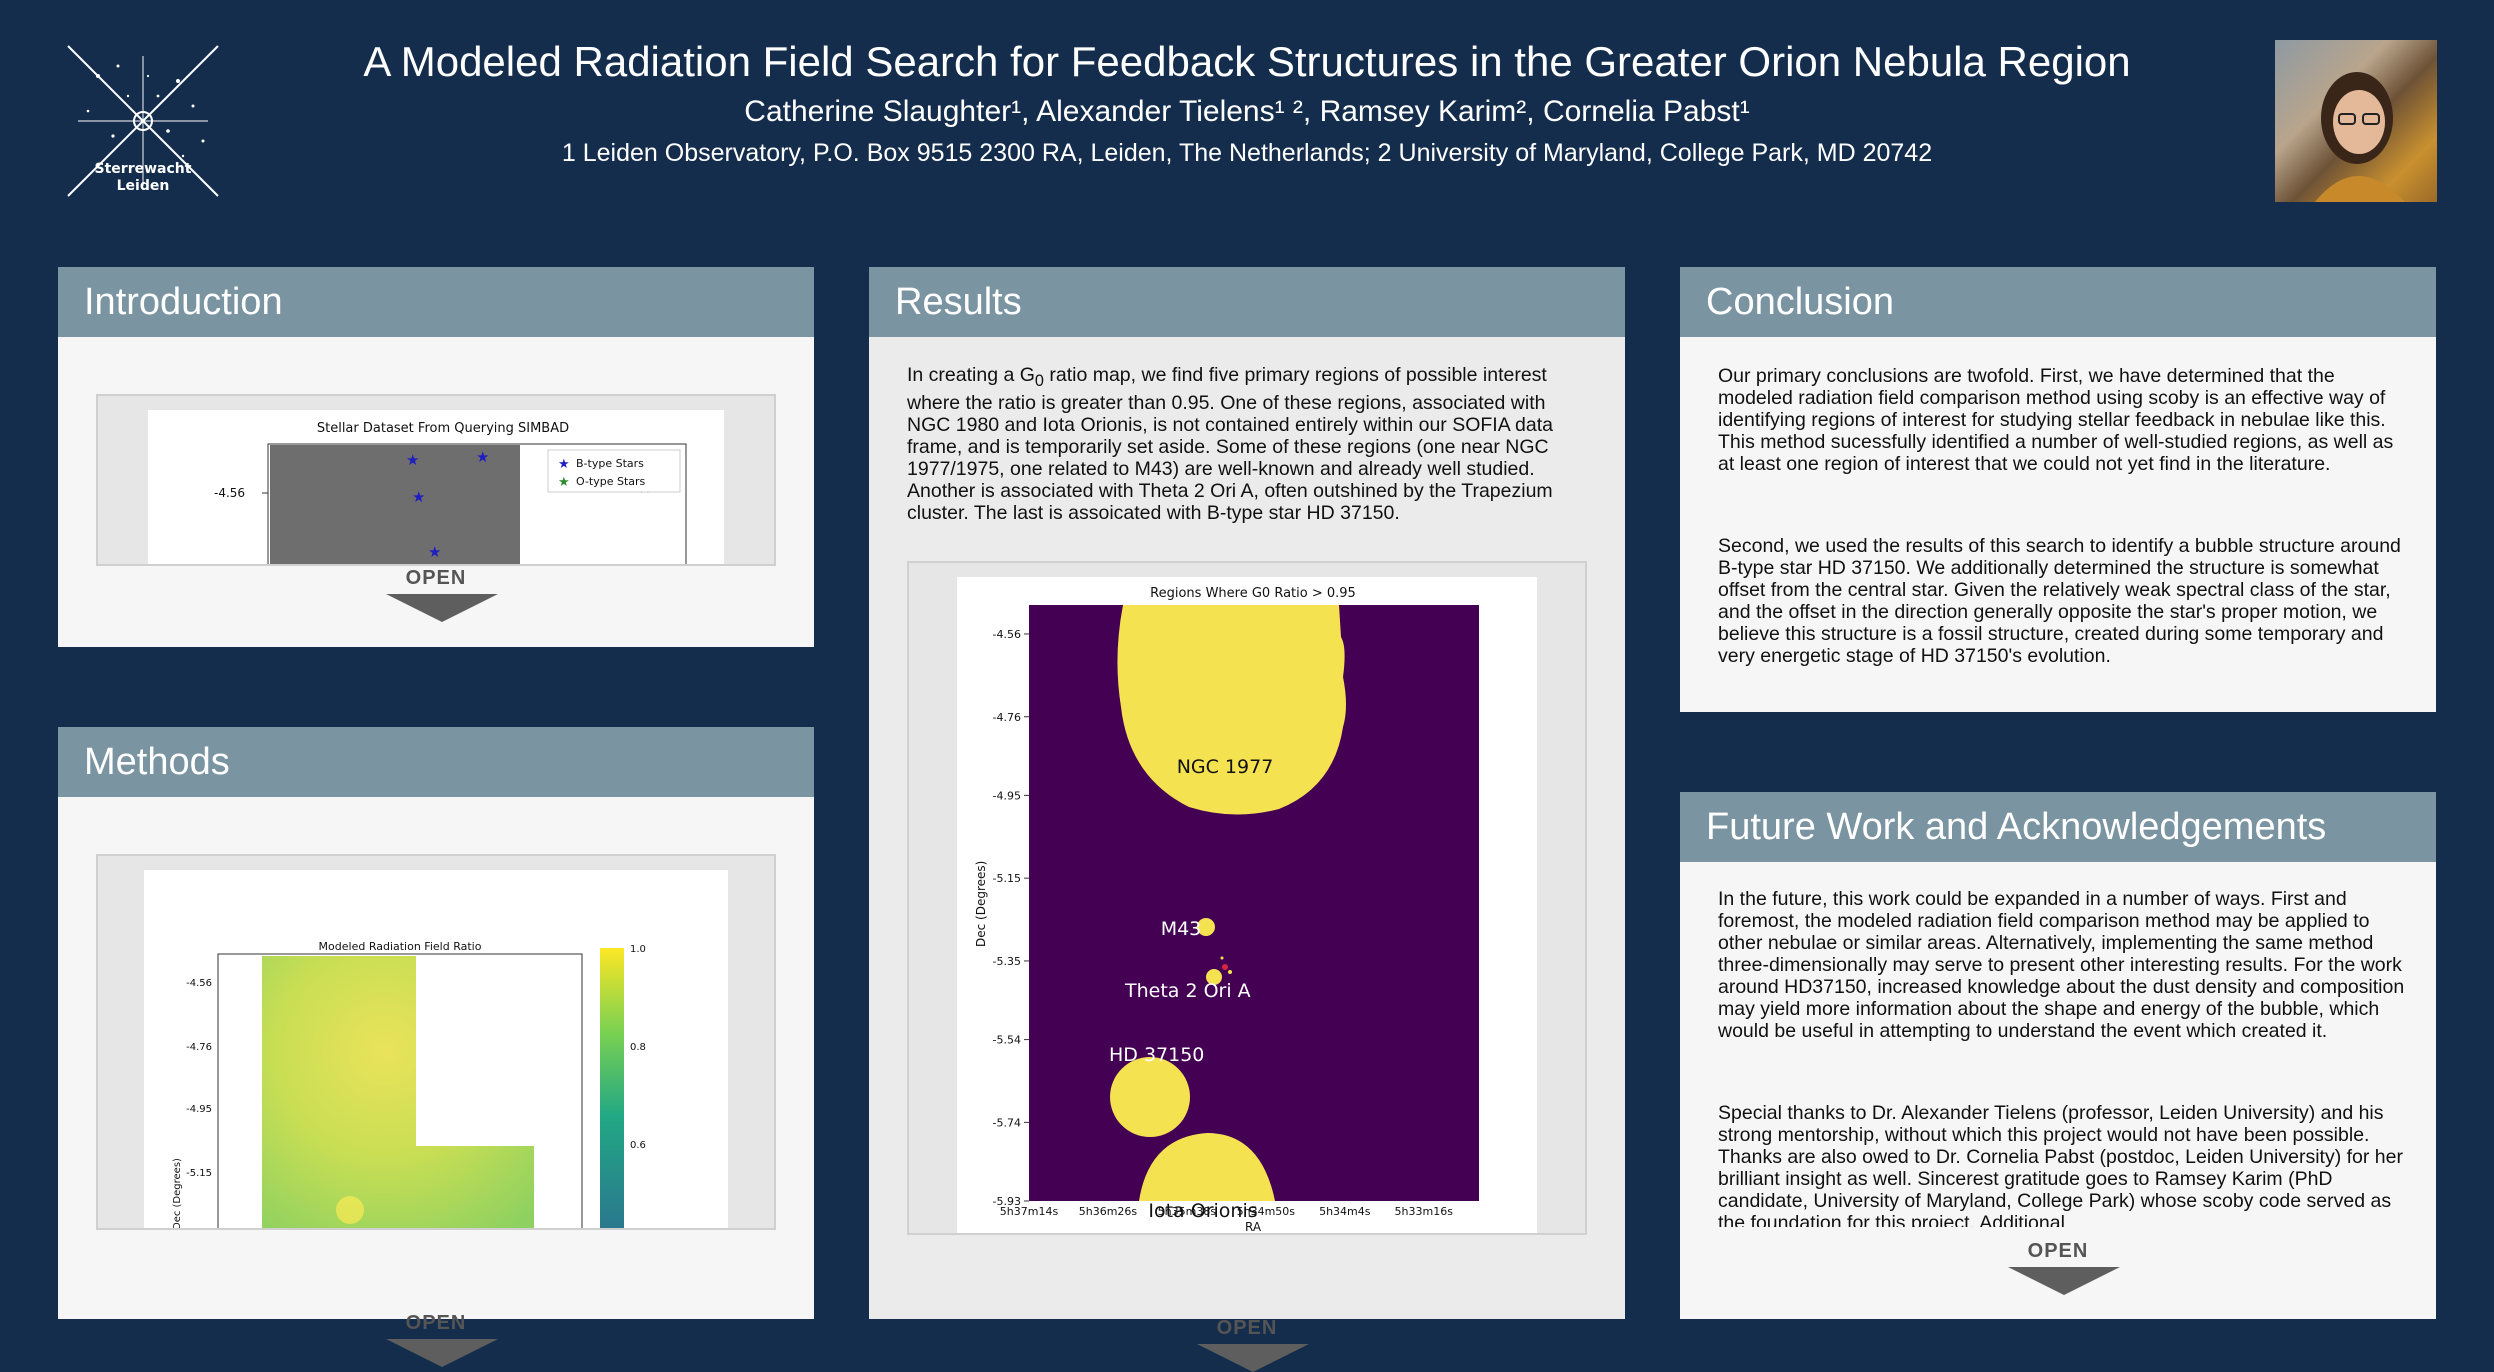 Image resolution: width=2494 pixels, height=1372 pixels. What do you see at coordinates (1247, 302) in the screenshot?
I see `results-heading: Results` at bounding box center [1247, 302].